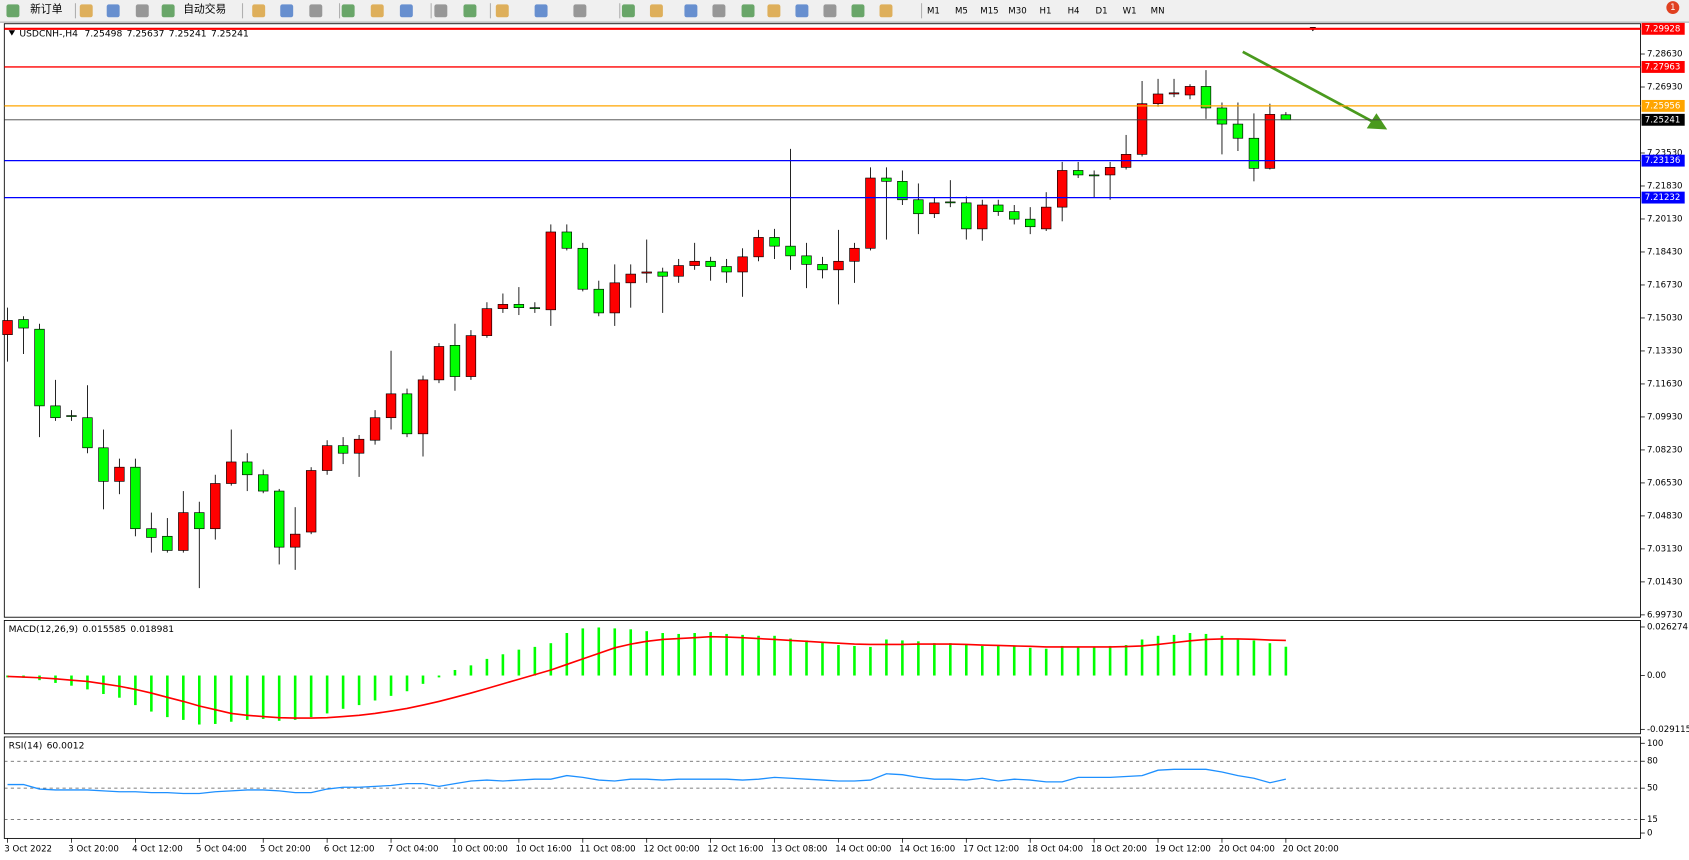 The image size is (1689, 860). What do you see at coordinates (46, 9) in the screenshot?
I see `new-order-button: 新订单` at bounding box center [46, 9].